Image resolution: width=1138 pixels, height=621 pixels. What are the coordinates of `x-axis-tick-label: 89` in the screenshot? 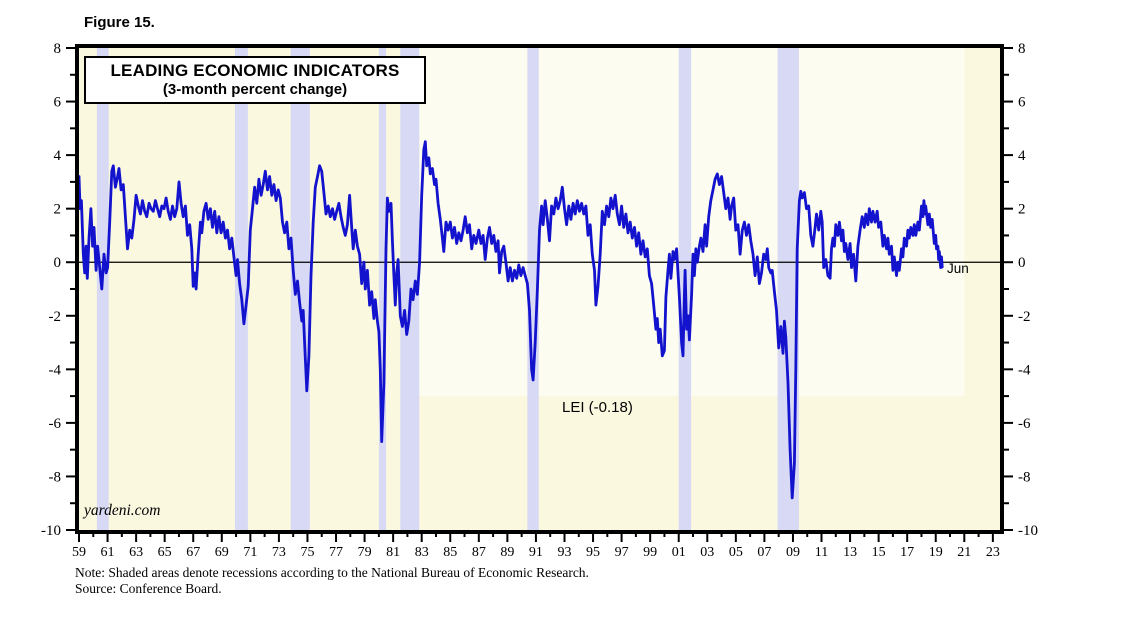 It's located at (507, 552).